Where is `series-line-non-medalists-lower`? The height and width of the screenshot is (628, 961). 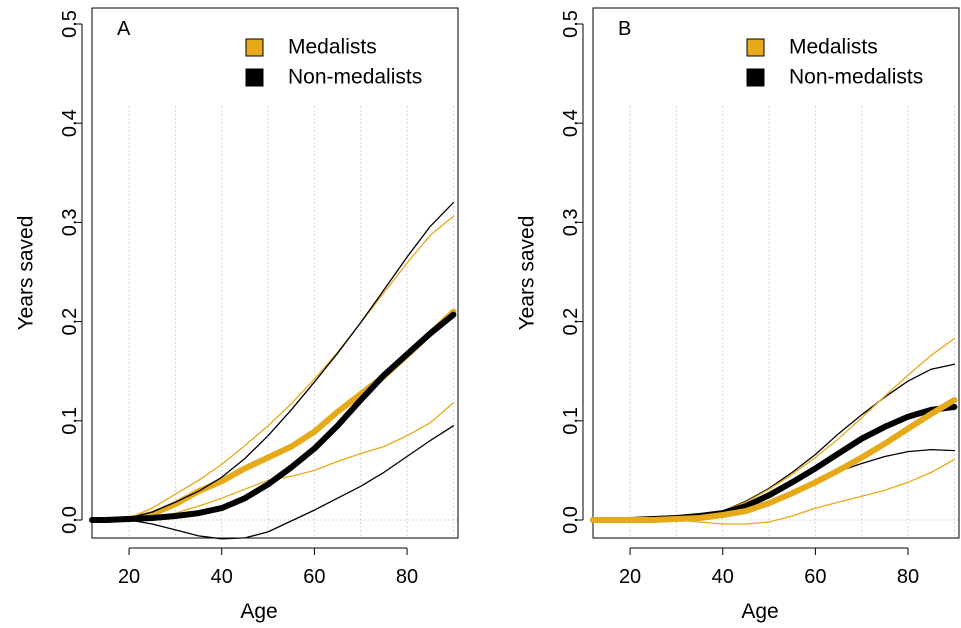 series-line-non-medalists-lower is located at coordinates (273, 482).